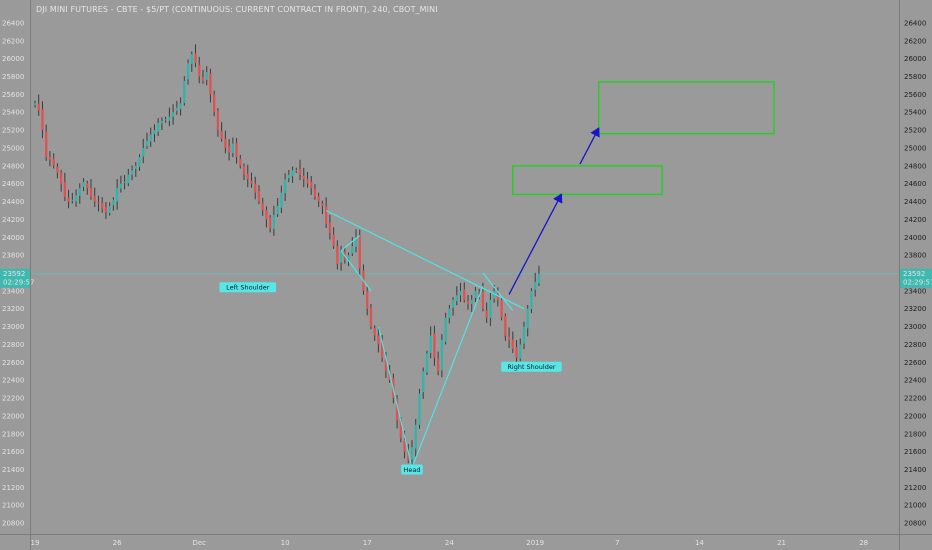  Describe the element at coordinates (13, 238) in the screenshot. I see `y-tick-left: 24000` at that location.